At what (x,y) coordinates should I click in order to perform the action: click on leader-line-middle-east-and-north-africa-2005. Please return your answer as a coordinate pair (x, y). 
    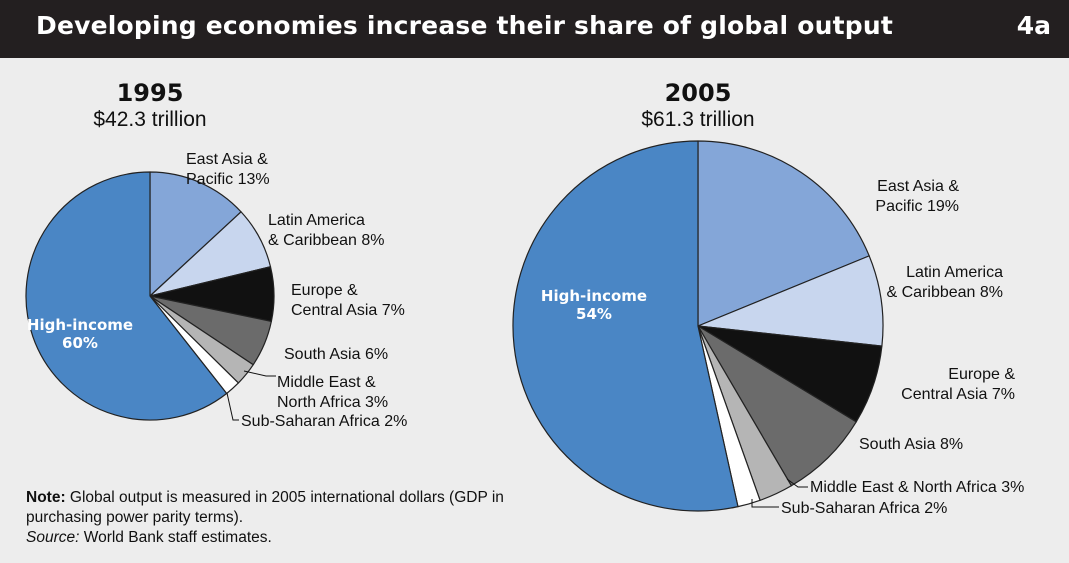
    Looking at the image, I should click on (797, 483).